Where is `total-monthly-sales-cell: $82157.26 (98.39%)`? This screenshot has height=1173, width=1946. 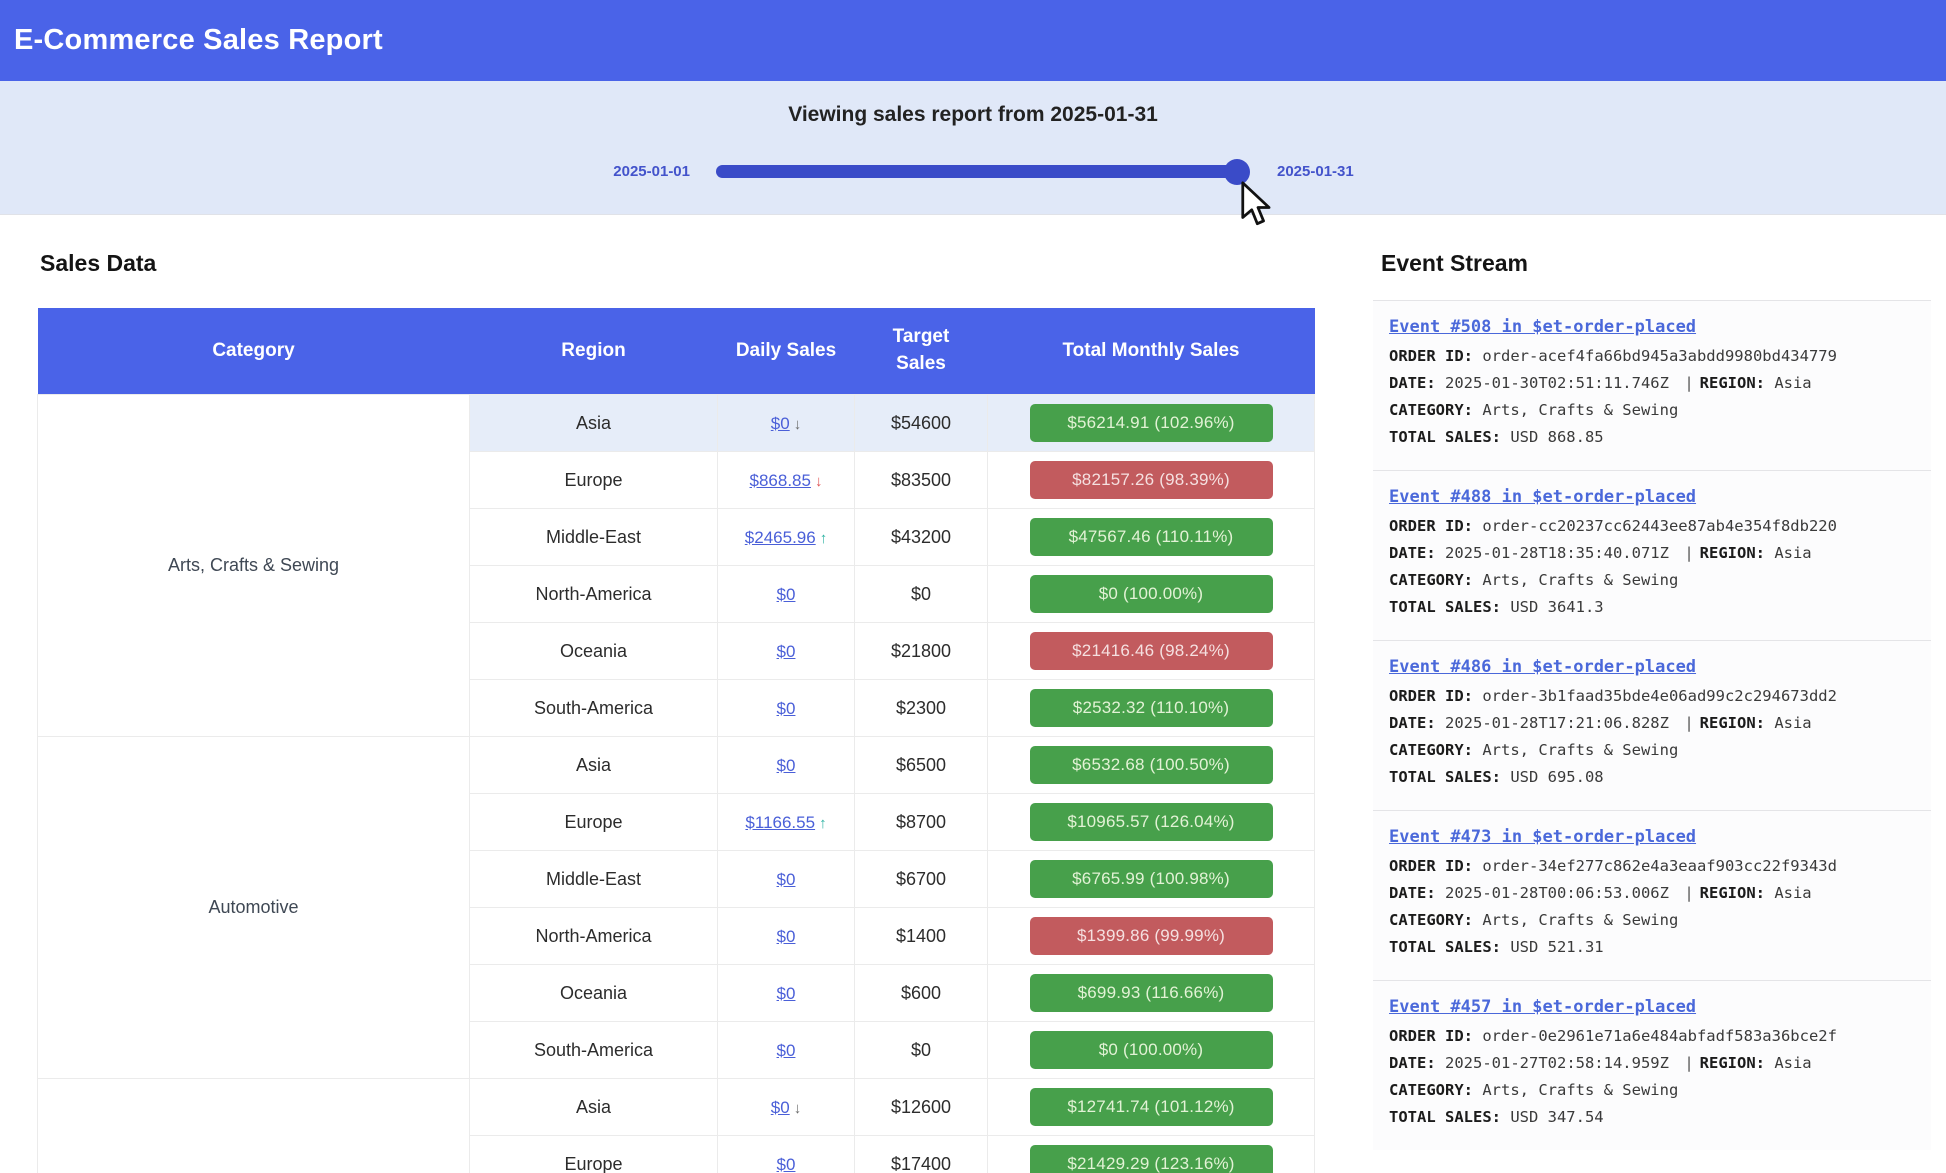
total-monthly-sales-cell: $82157.26 (98.39%) is located at coordinates (1151, 480).